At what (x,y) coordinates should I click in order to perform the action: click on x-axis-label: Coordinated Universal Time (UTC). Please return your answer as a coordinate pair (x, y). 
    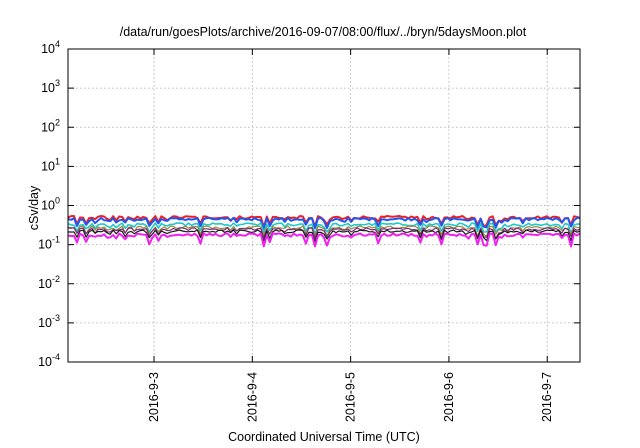
    Looking at the image, I should click on (324, 437).